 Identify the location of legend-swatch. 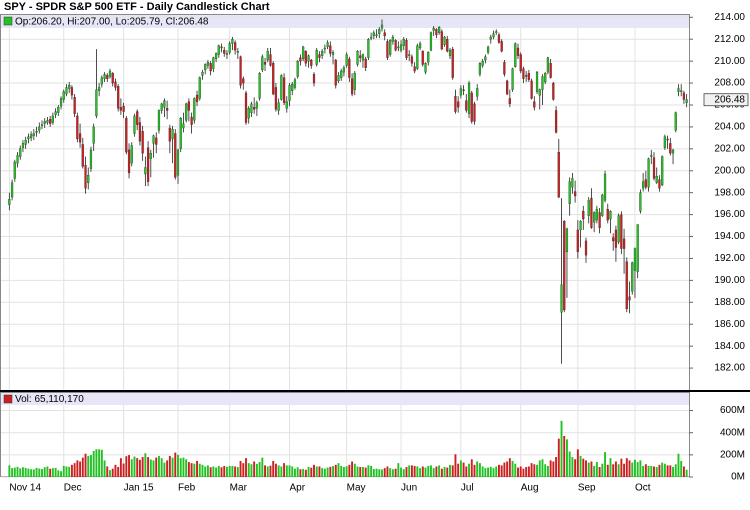
(8, 21).